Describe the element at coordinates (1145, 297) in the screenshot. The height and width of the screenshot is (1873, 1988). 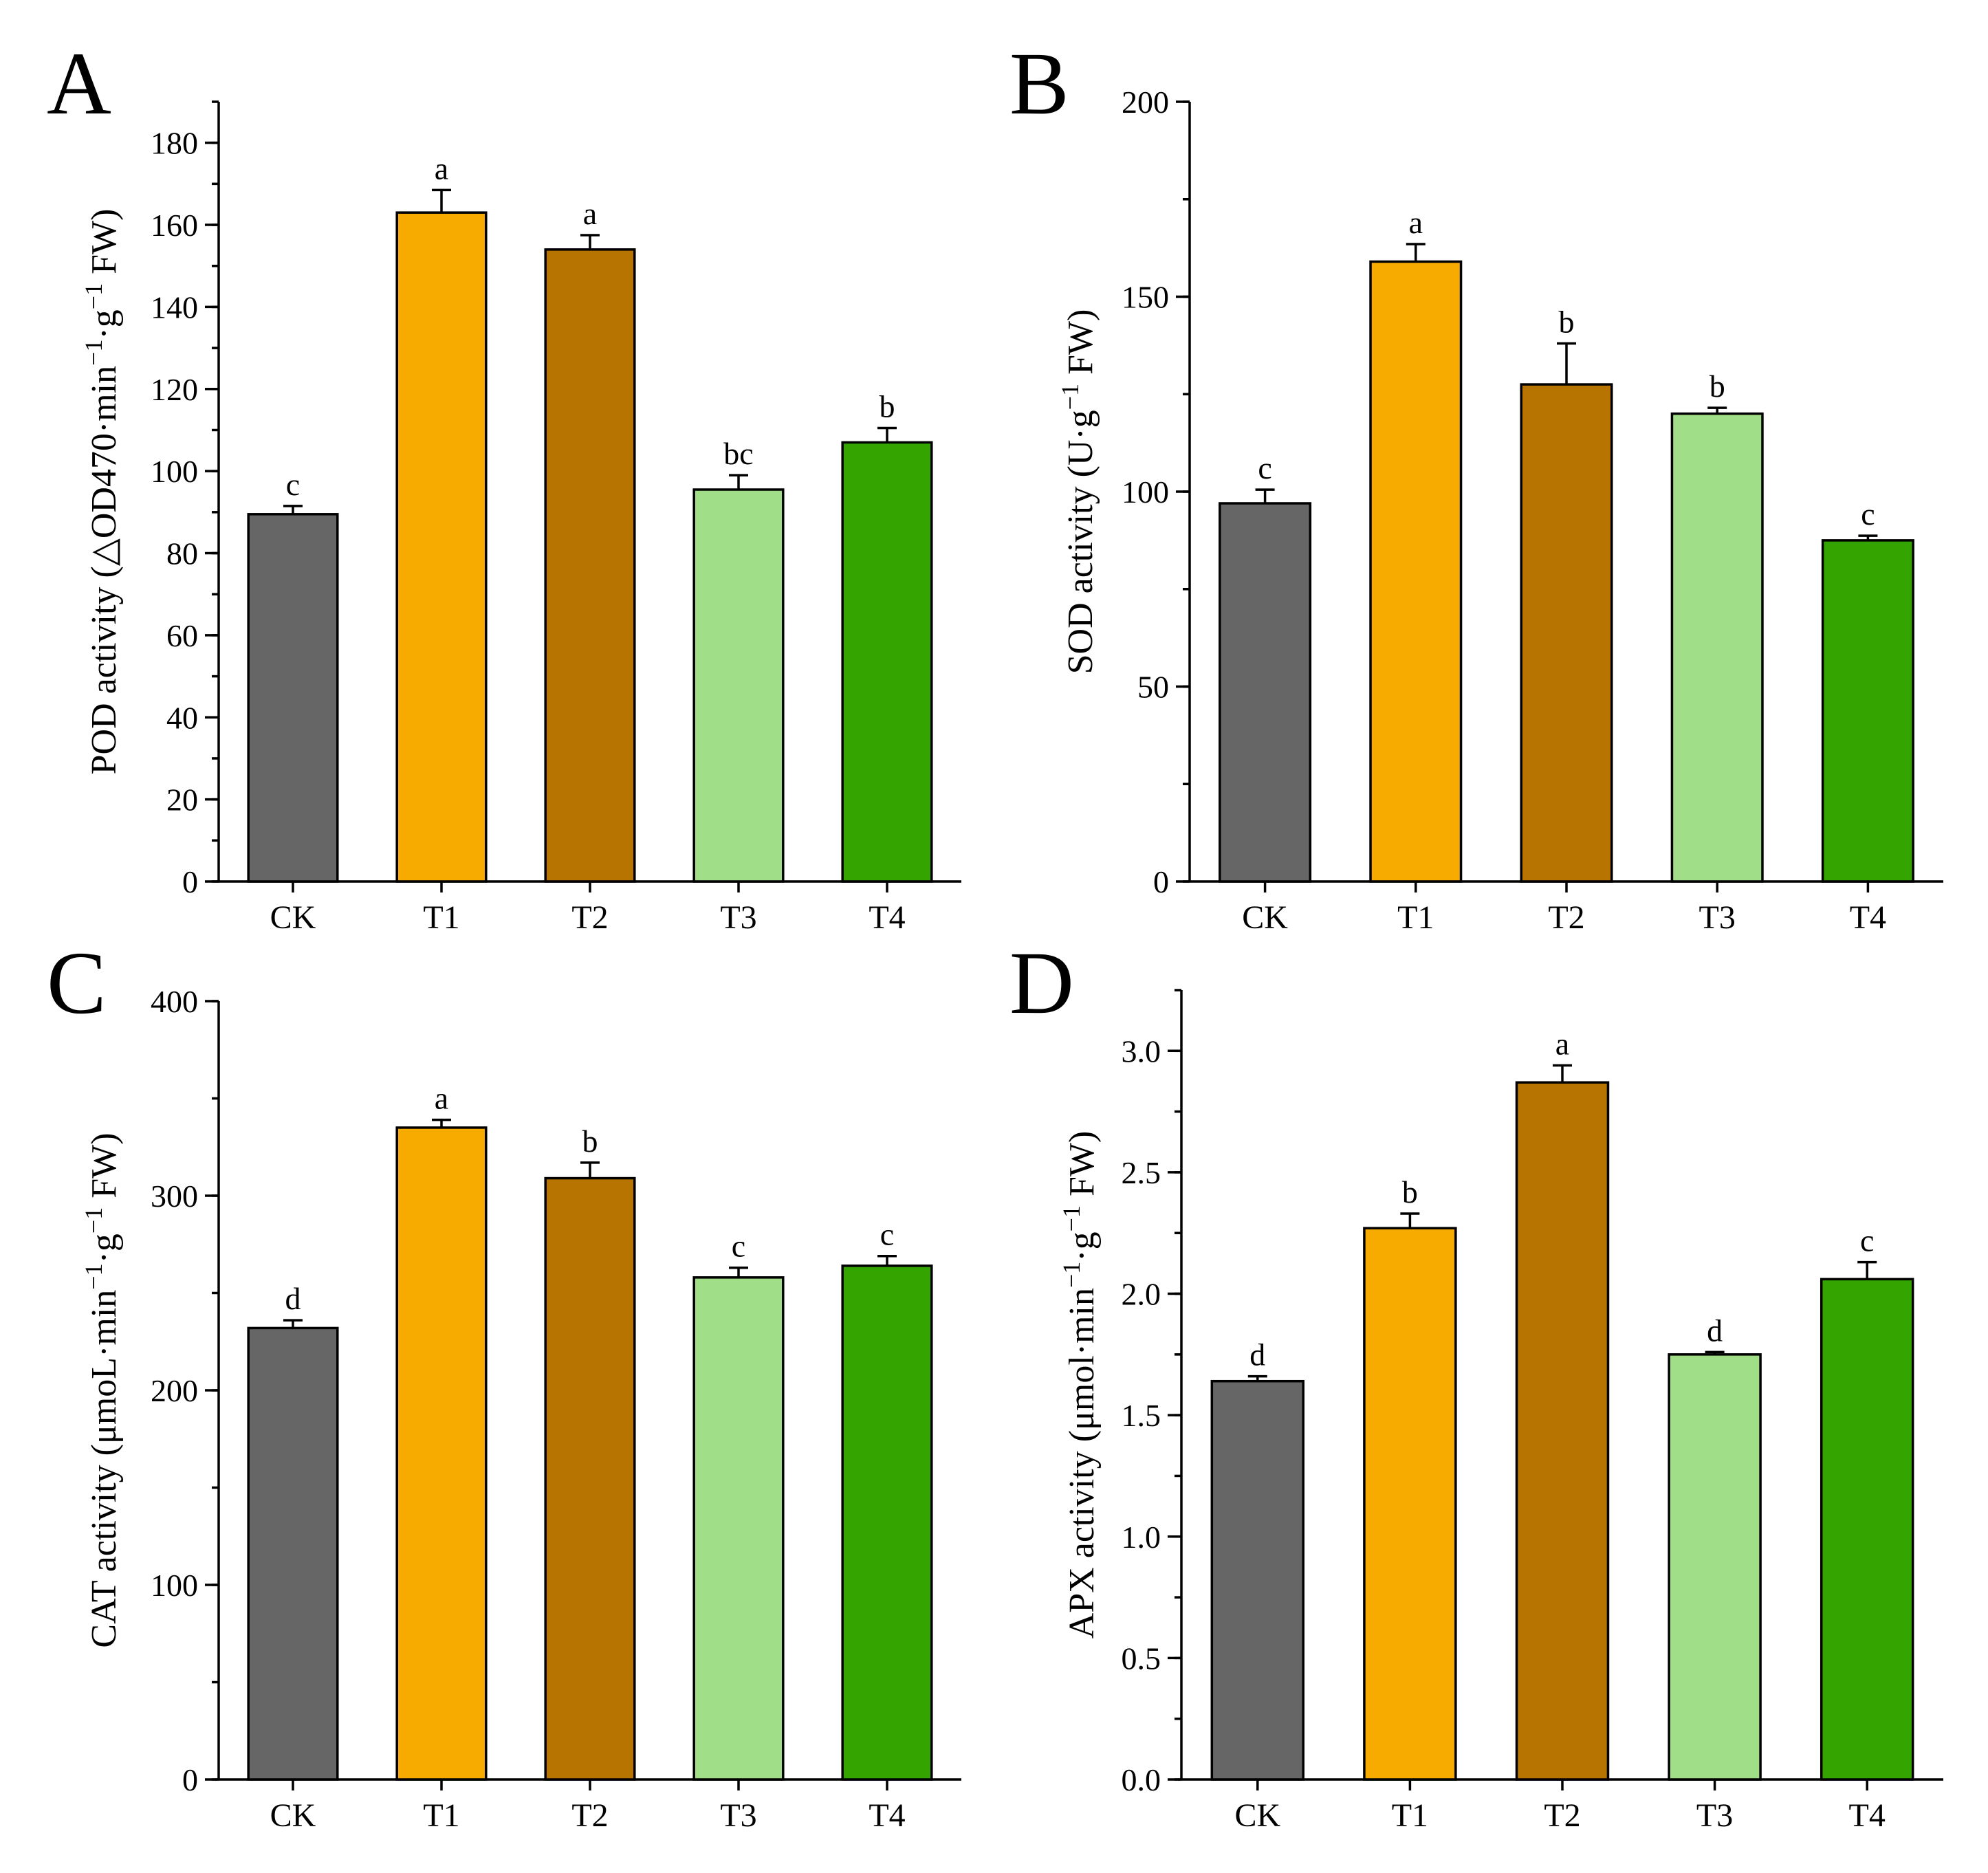
I see `y-tick-label: 150` at that location.